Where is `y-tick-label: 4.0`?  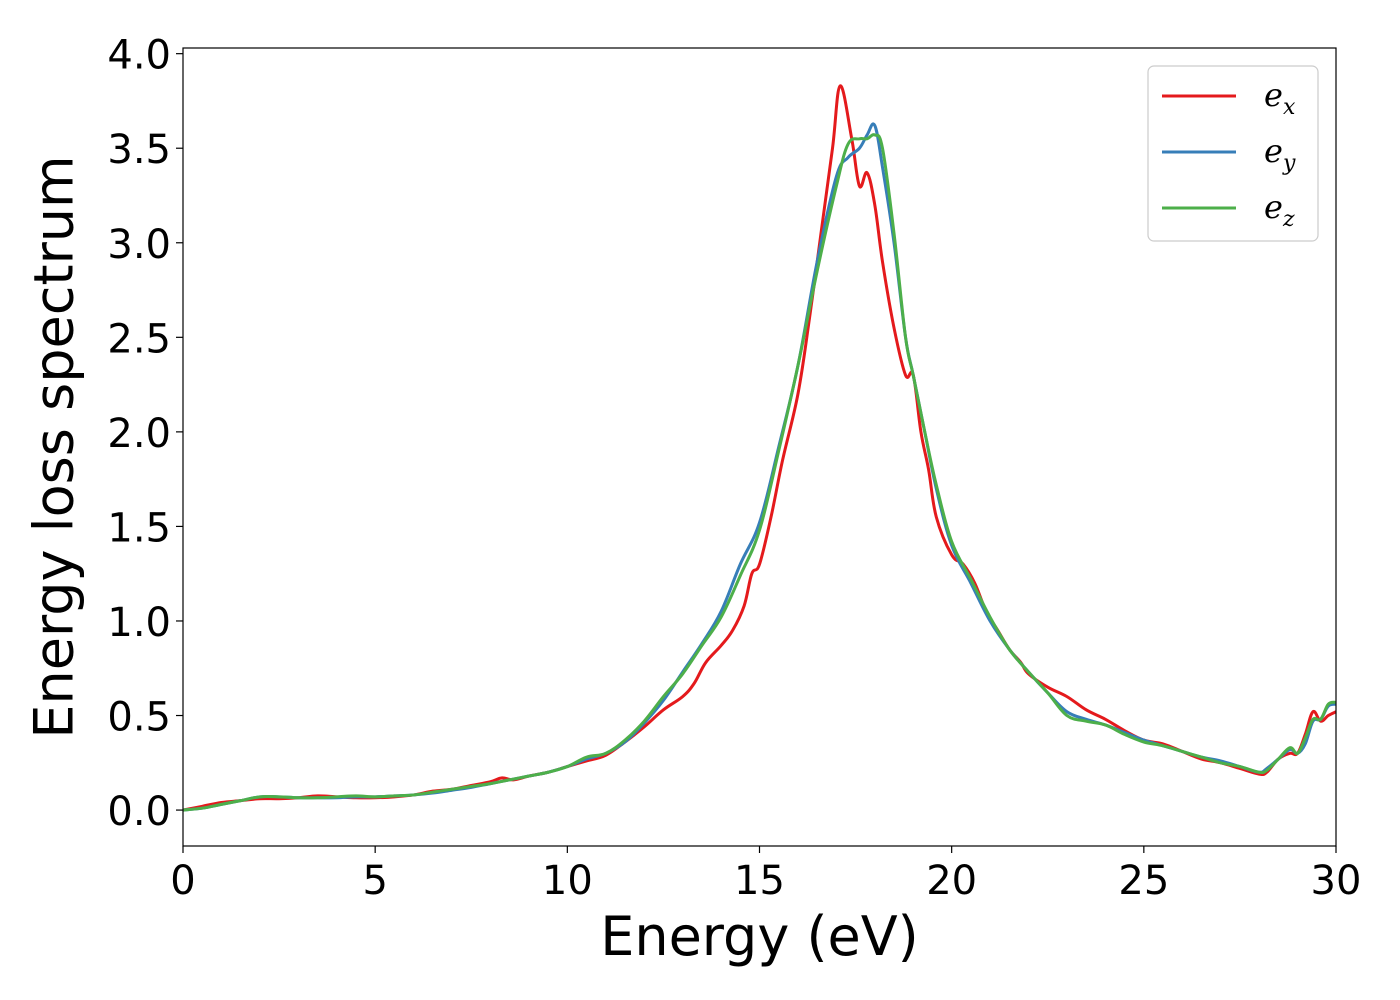
y-tick-label: 4.0 is located at coordinates (139, 56).